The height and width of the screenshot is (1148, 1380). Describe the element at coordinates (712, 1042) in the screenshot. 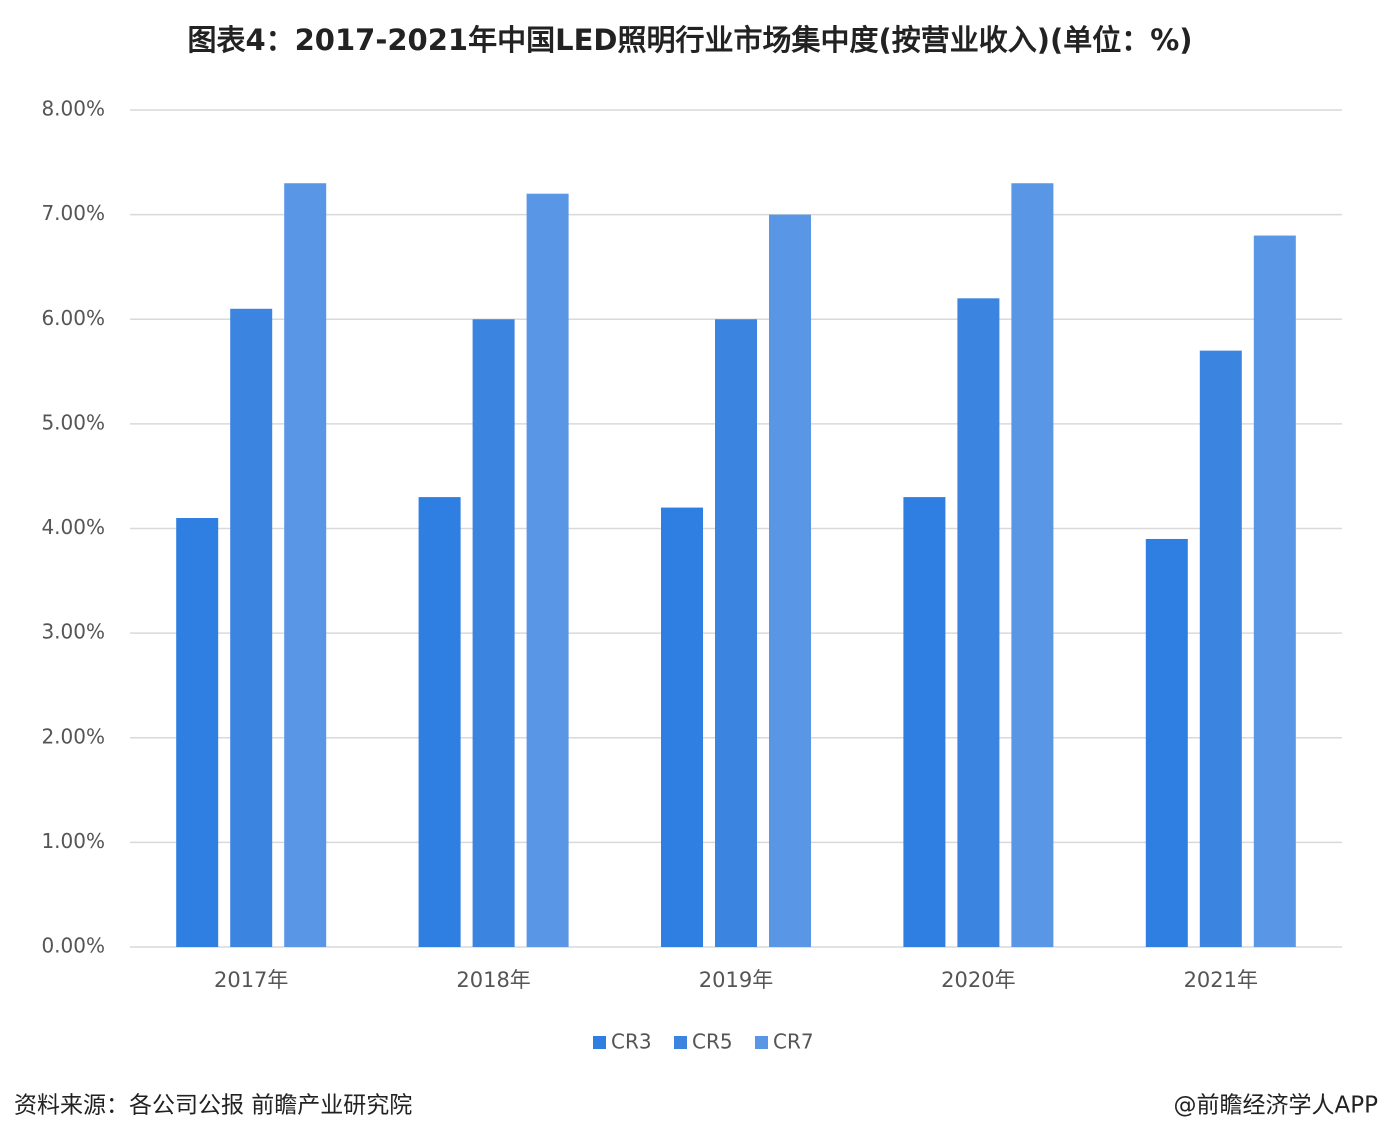

I see `legend-label: CR5` at that location.